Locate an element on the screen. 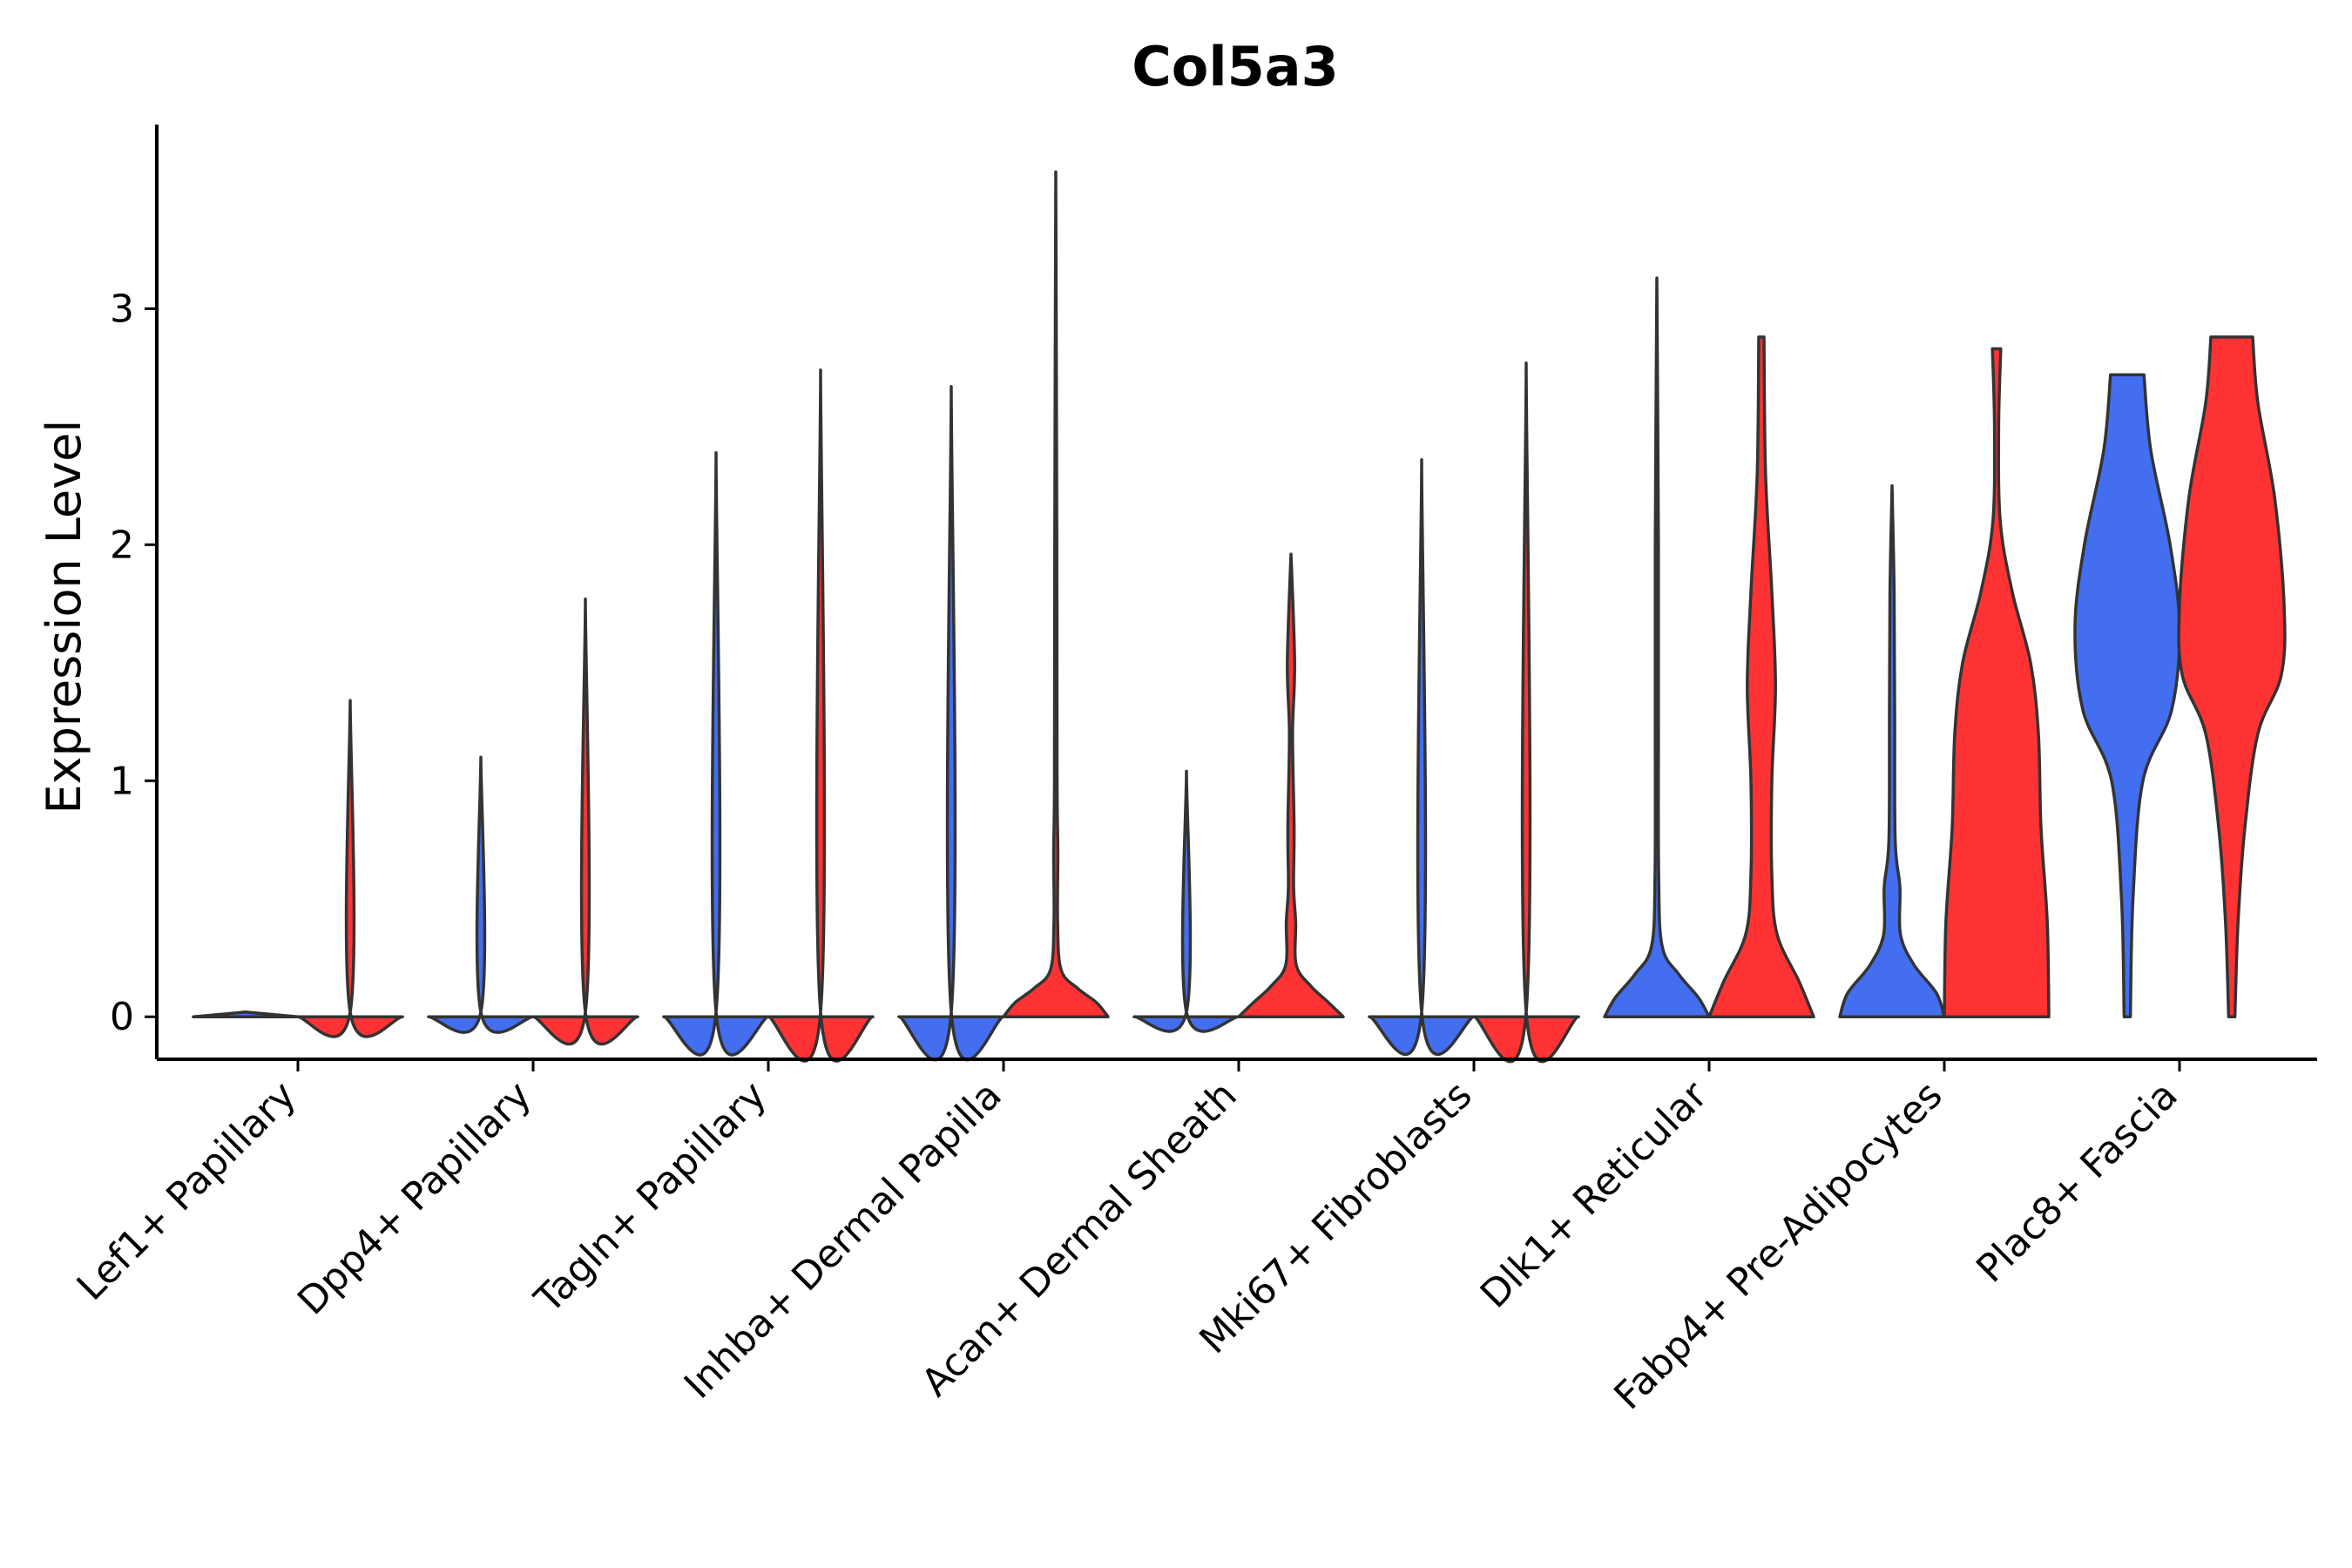  y-axis-label: Expression Level is located at coordinates (64, 617).